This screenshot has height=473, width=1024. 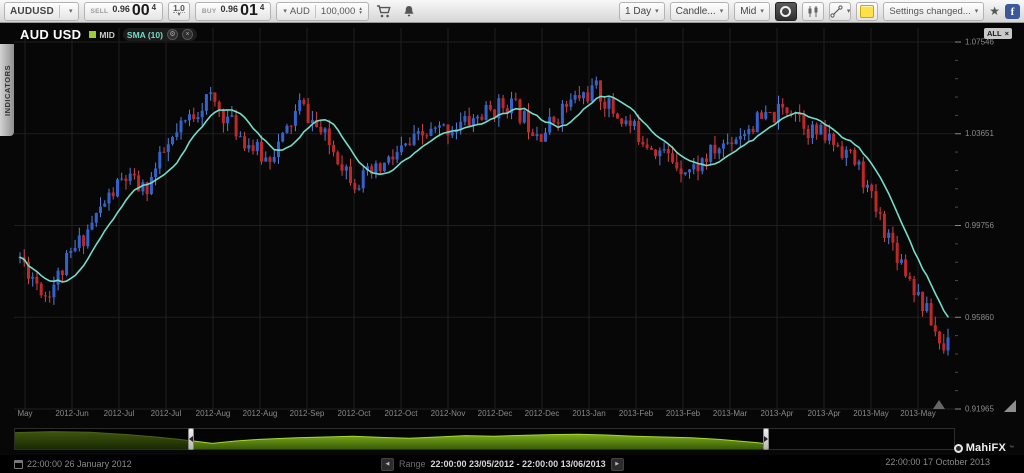 I want to click on chart-header: AUD USD MID SMA (10) ⚙ ×, so click(x=108, y=34).